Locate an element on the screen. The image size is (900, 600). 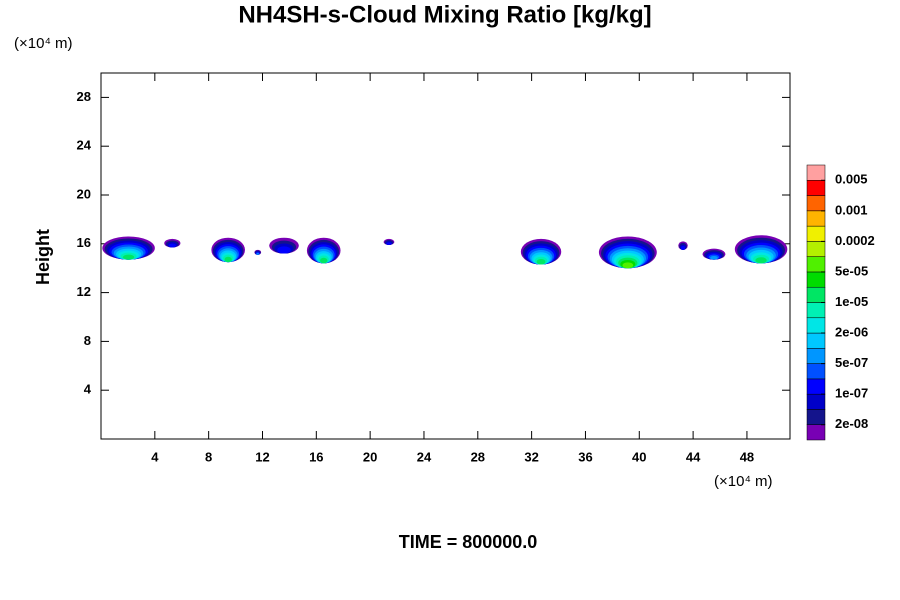
y-unit: (×10⁴ m) is located at coordinates (43, 43).